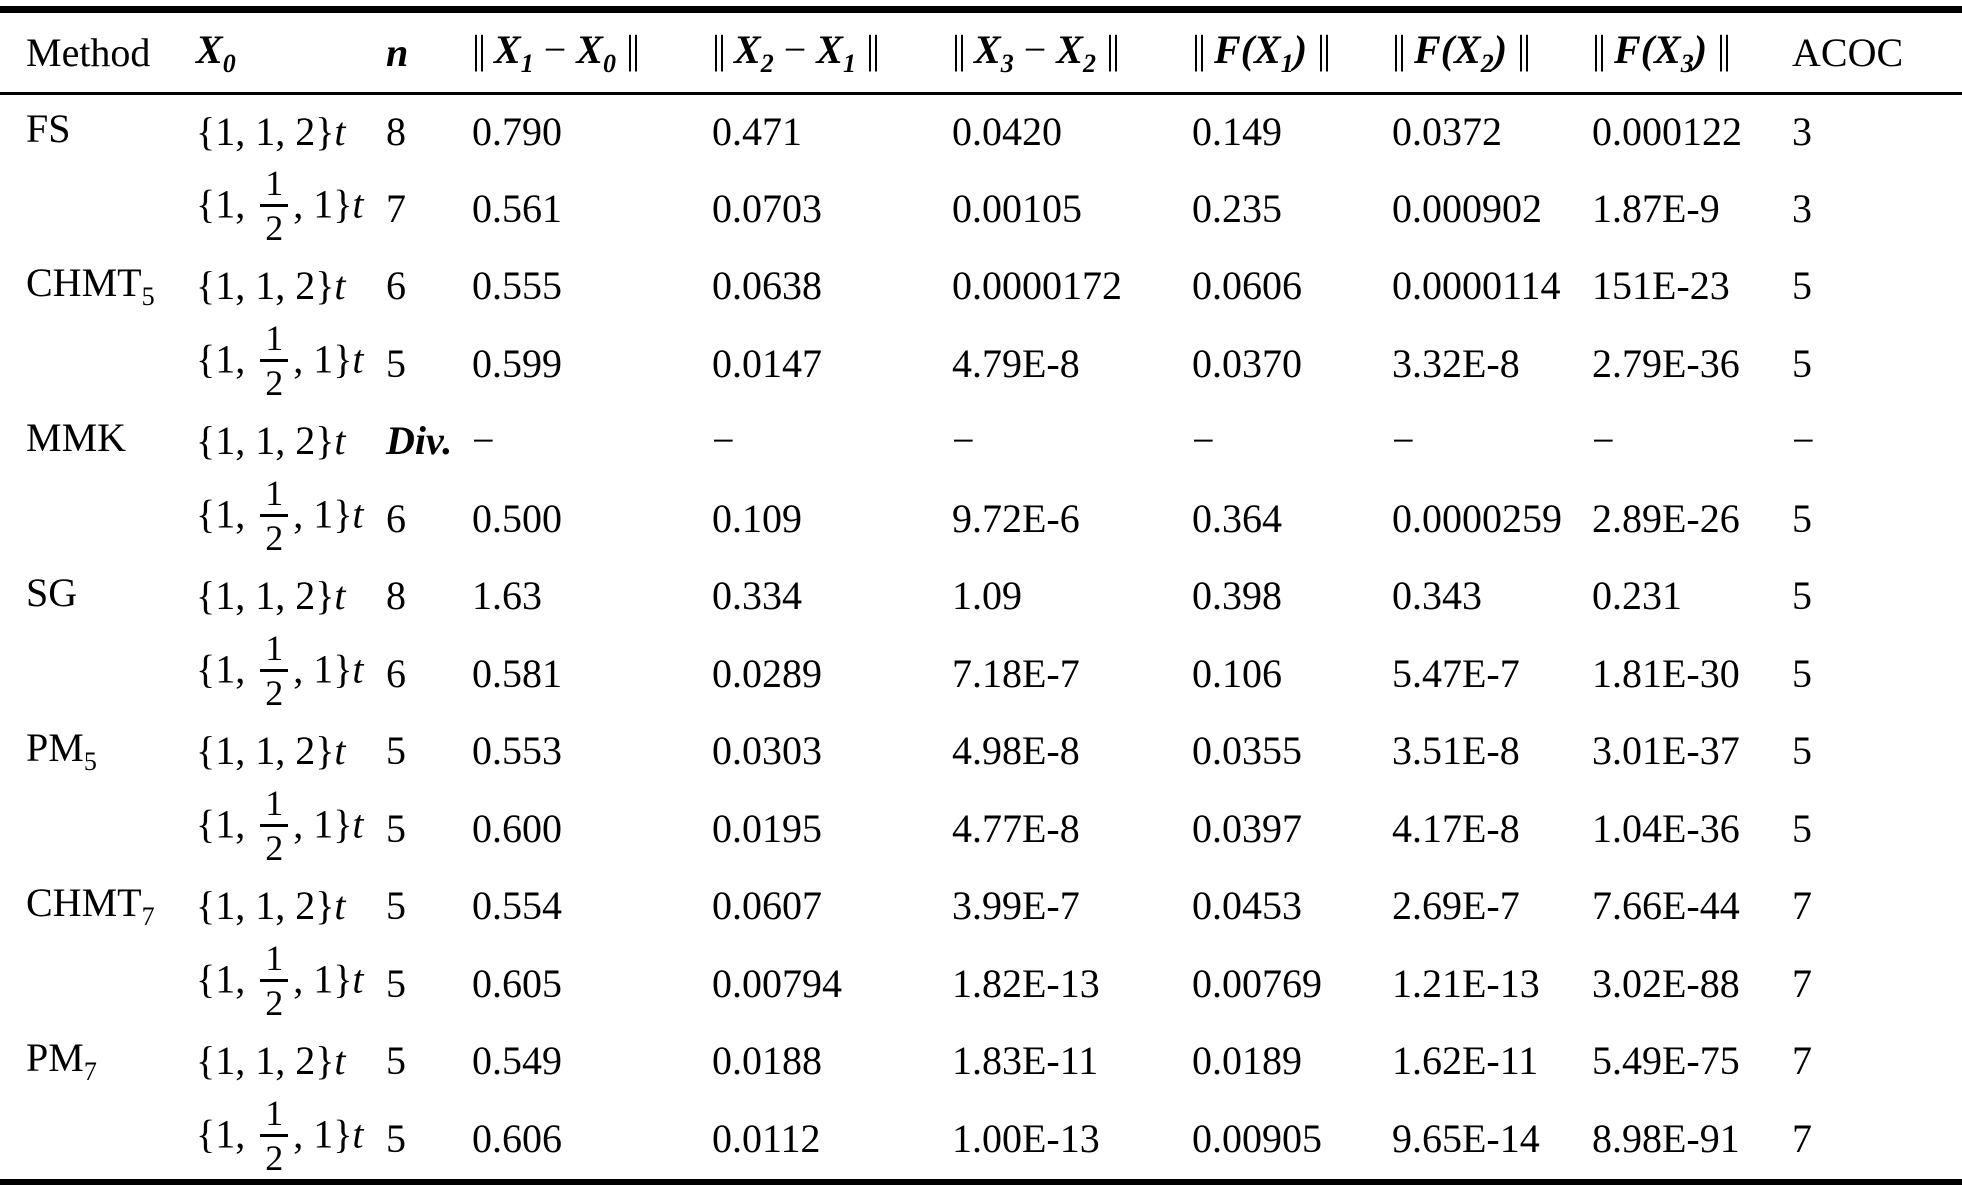 This screenshot has height=1185, width=1962. Describe the element at coordinates (265, 750) in the screenshot. I see `x0-pre: {1, 1, 2}` at that location.